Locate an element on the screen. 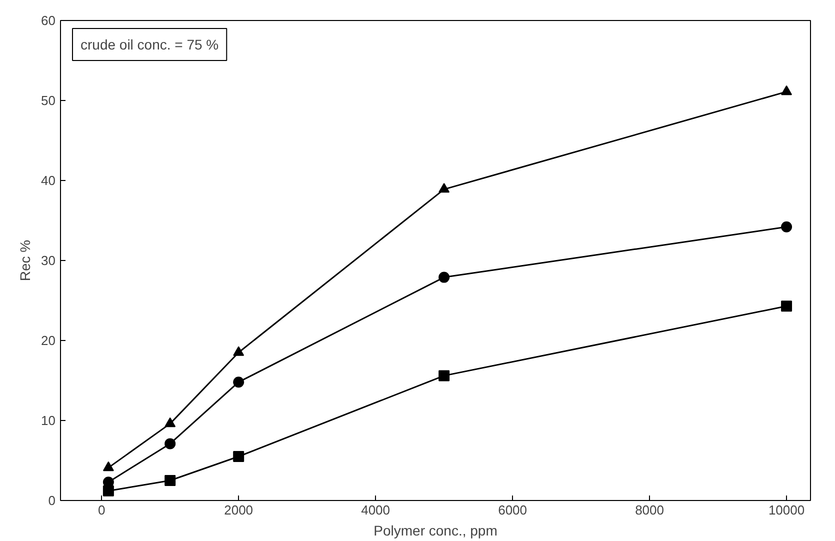  y-tick-label: 0 is located at coordinates (52, 500).